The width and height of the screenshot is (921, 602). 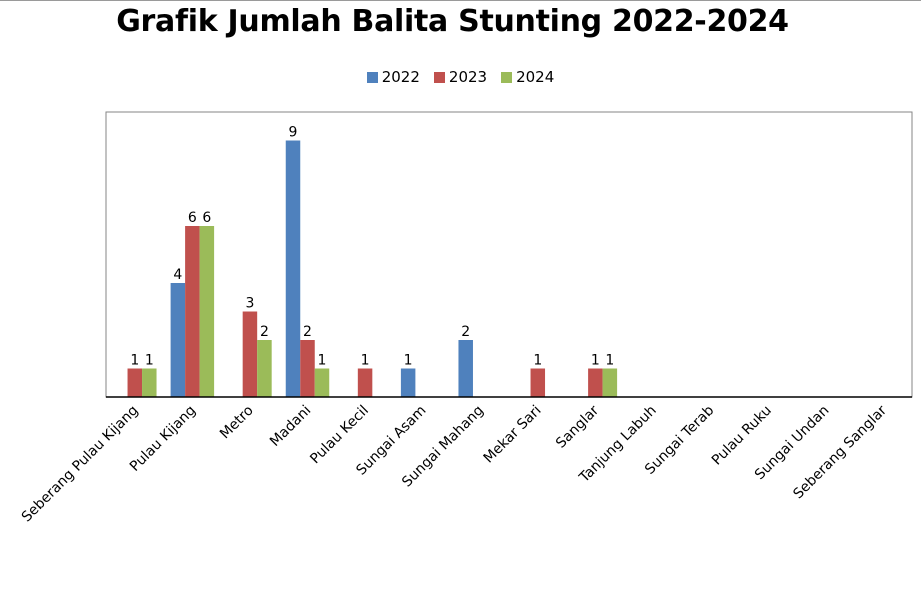 What do you see at coordinates (577, 426) in the screenshot?
I see `x-tick-label-8: Sanglar` at bounding box center [577, 426].